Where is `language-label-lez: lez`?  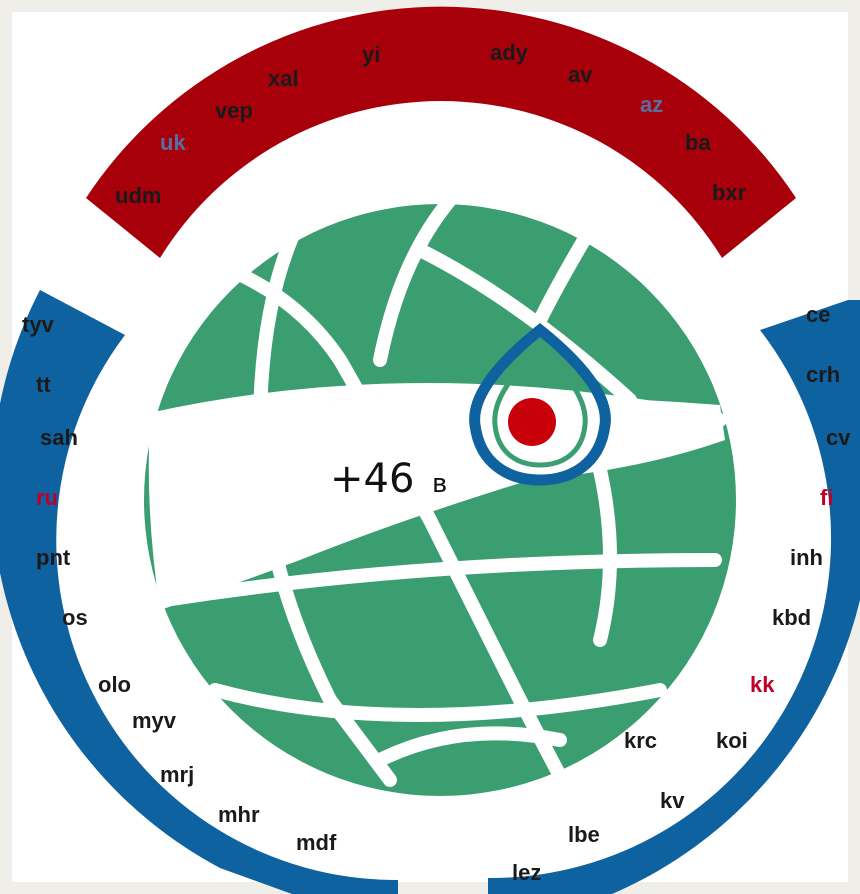 language-label-lez: lez is located at coordinates (526, 872).